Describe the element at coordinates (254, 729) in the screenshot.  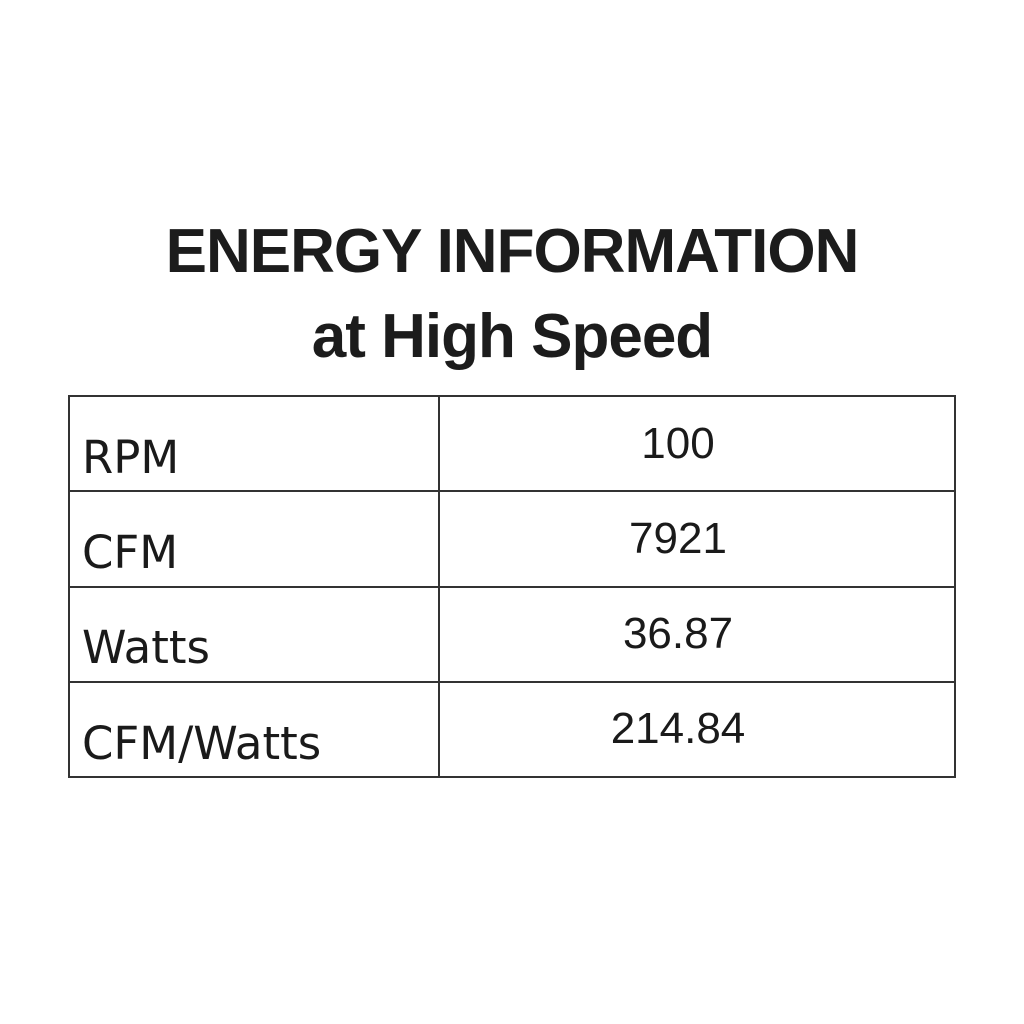
I see `row-cfm-per-watts-label: CFM/Watts` at that location.